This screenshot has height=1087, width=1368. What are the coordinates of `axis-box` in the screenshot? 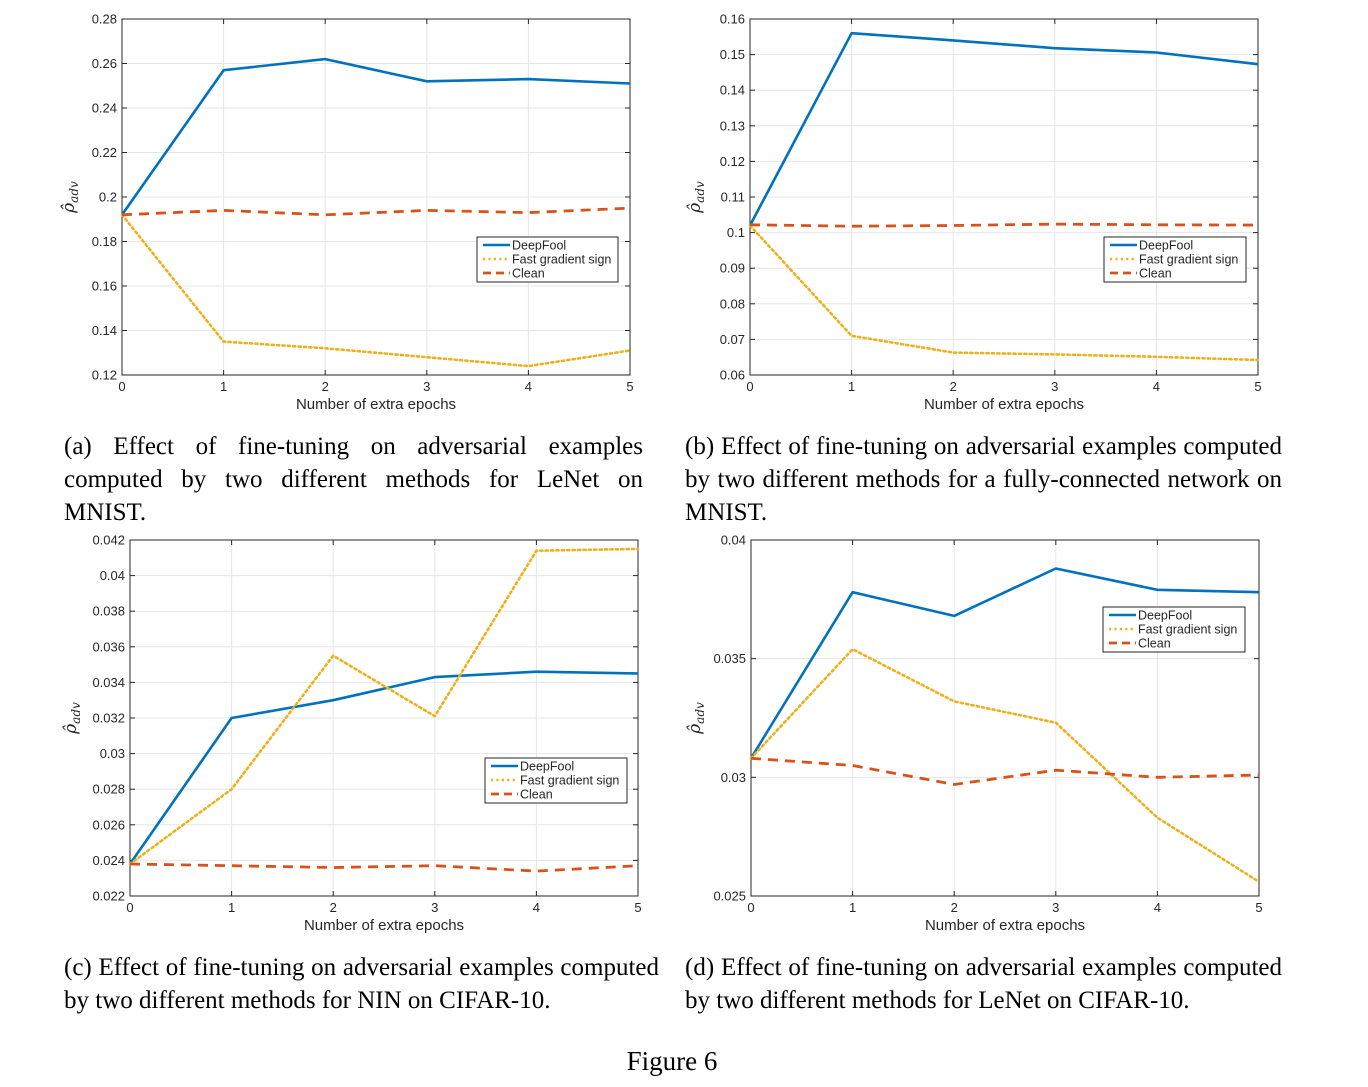 It's located at (1005, 718).